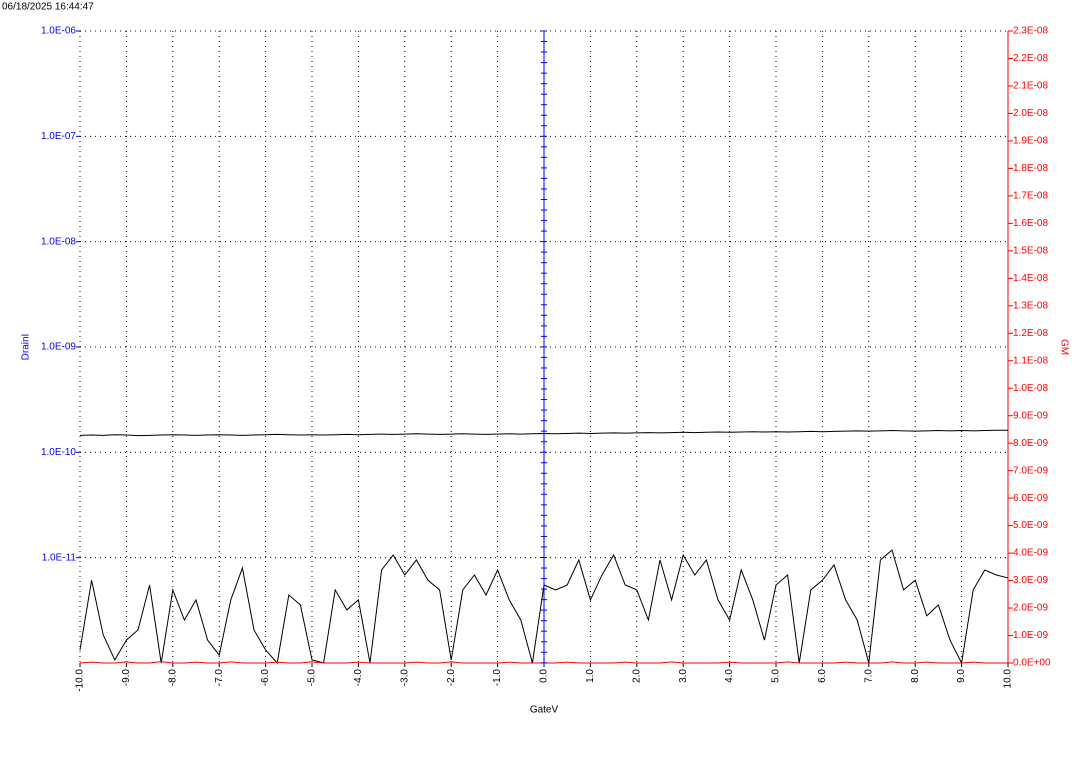 Image resolution: width=1089 pixels, height=773 pixels. What do you see at coordinates (1030, 635) in the screenshot?
I see `y2-tick-label: 1.0E-09` at bounding box center [1030, 635].